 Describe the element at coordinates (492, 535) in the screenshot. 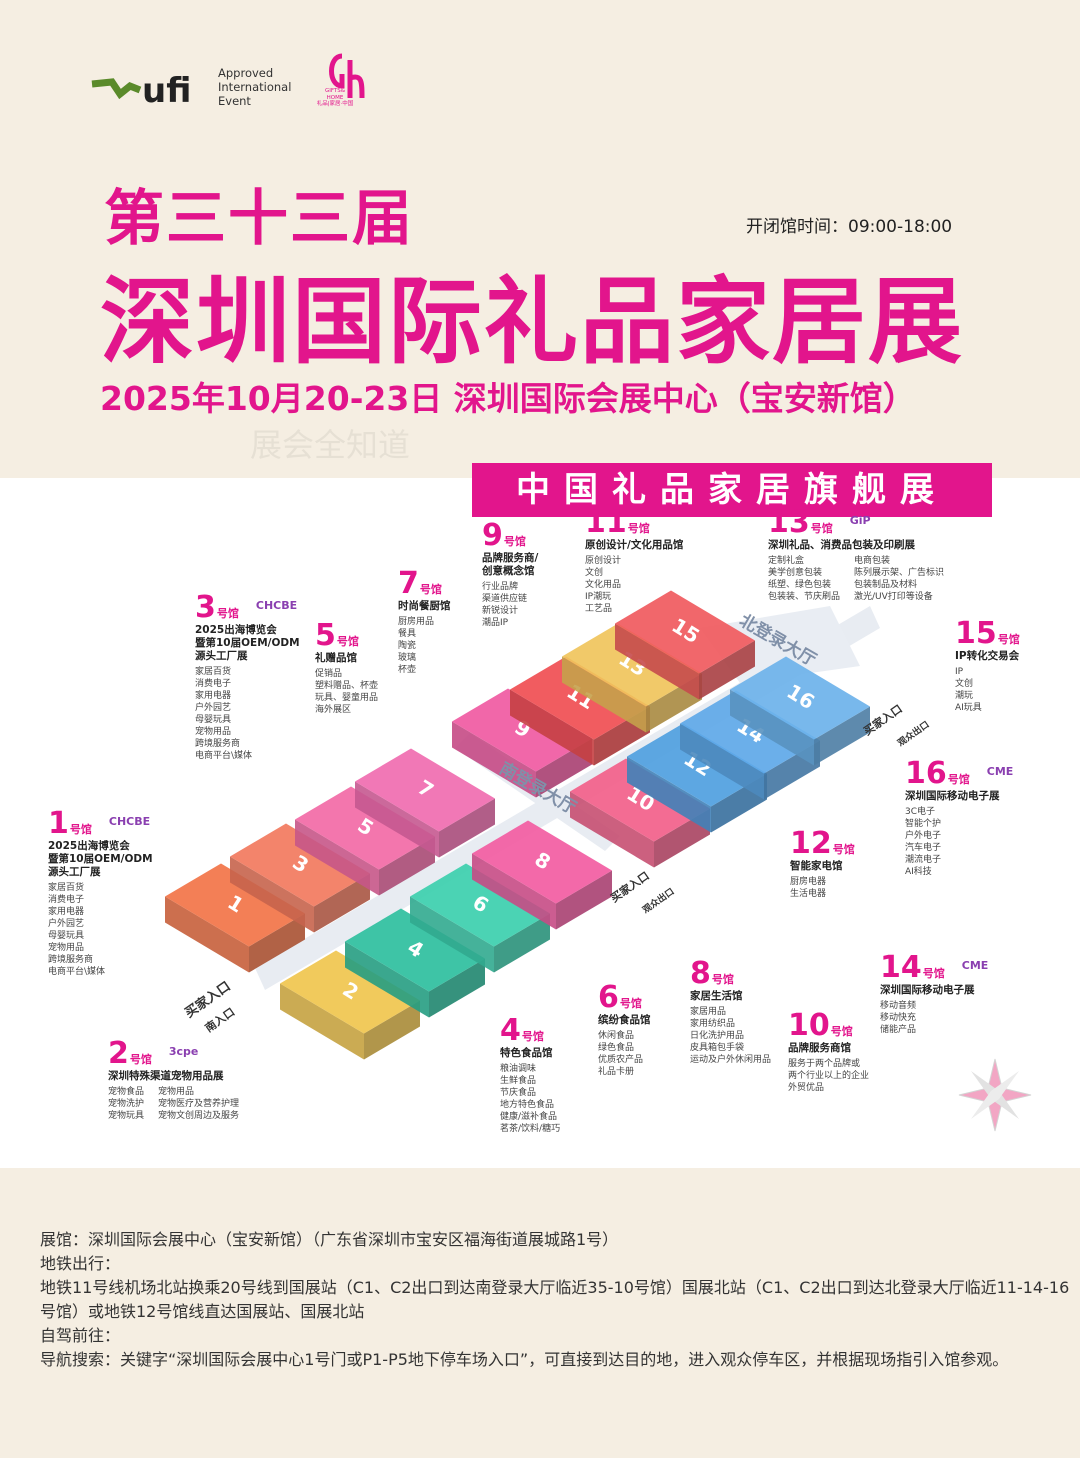

I see `hall-number: 9` at that location.